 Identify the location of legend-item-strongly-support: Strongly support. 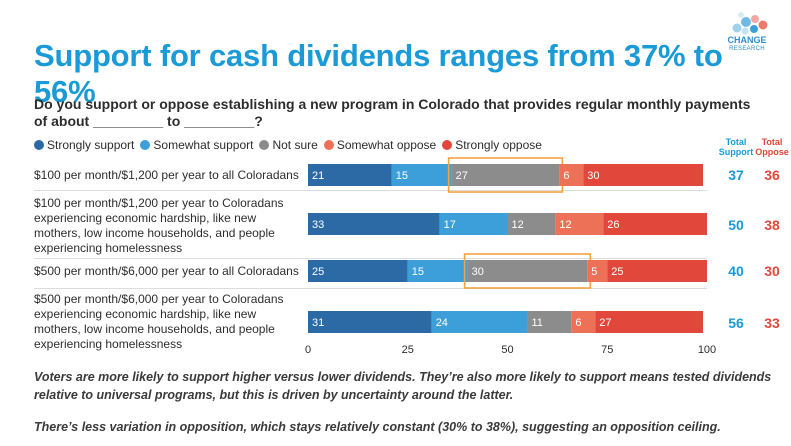
(84, 145).